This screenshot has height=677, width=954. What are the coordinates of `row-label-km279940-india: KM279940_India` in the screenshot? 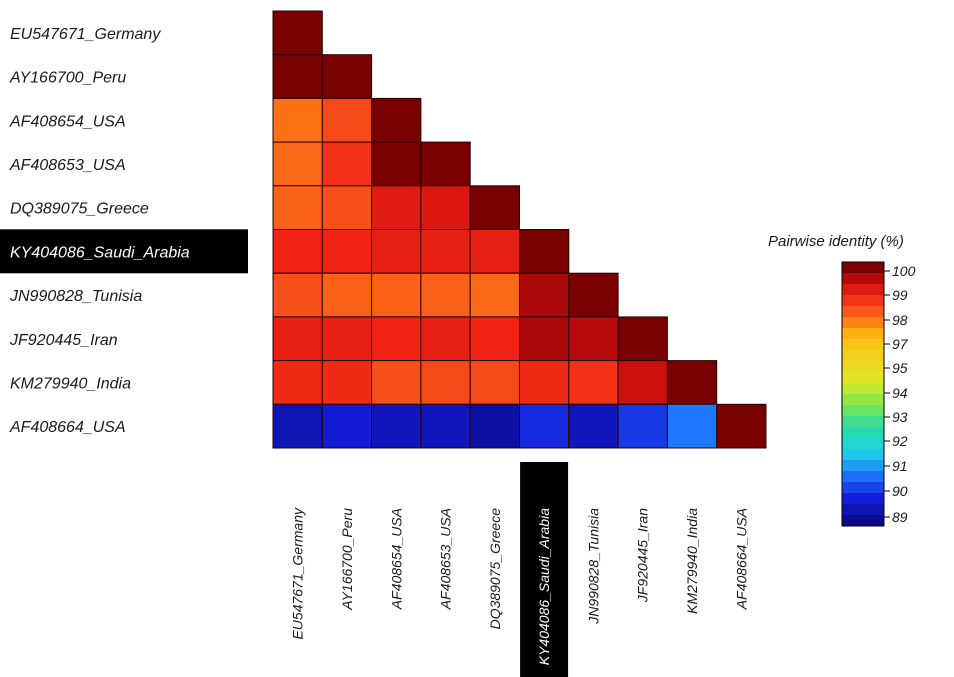 It's located at (70, 384).